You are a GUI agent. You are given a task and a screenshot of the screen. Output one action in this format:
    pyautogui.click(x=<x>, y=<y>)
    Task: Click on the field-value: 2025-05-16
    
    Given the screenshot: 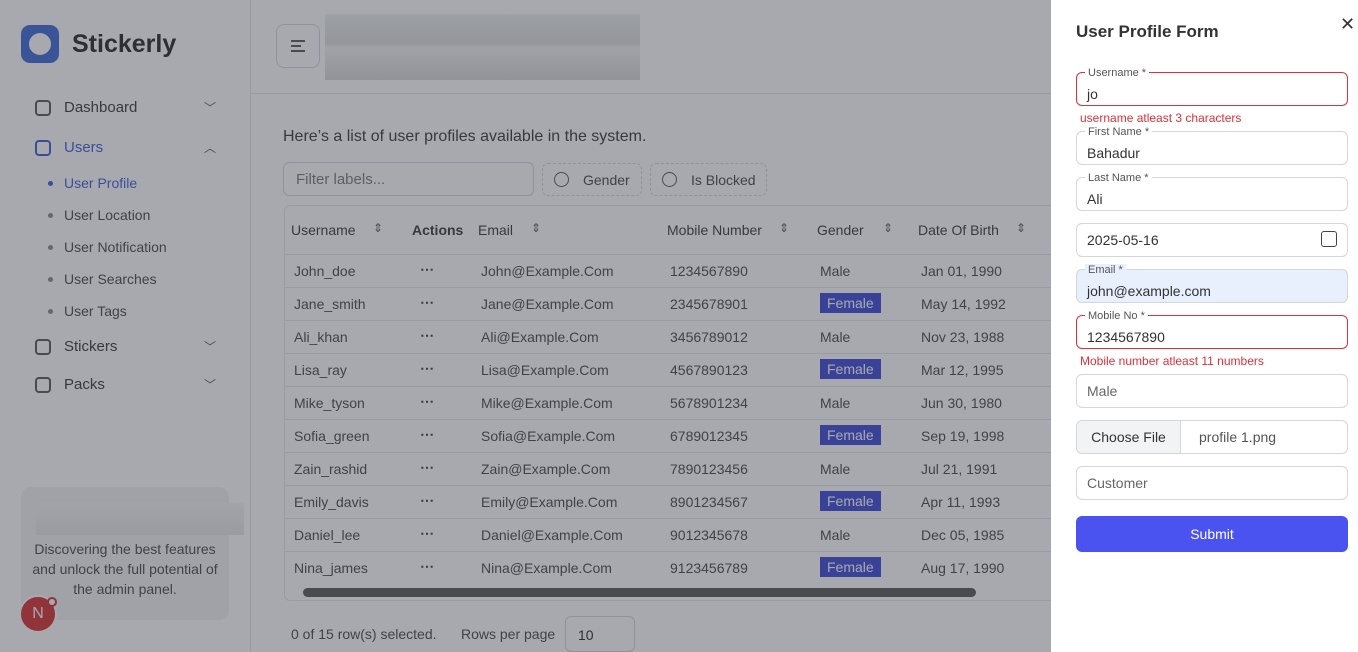 What is the action you would take?
    pyautogui.click(x=1123, y=240)
    